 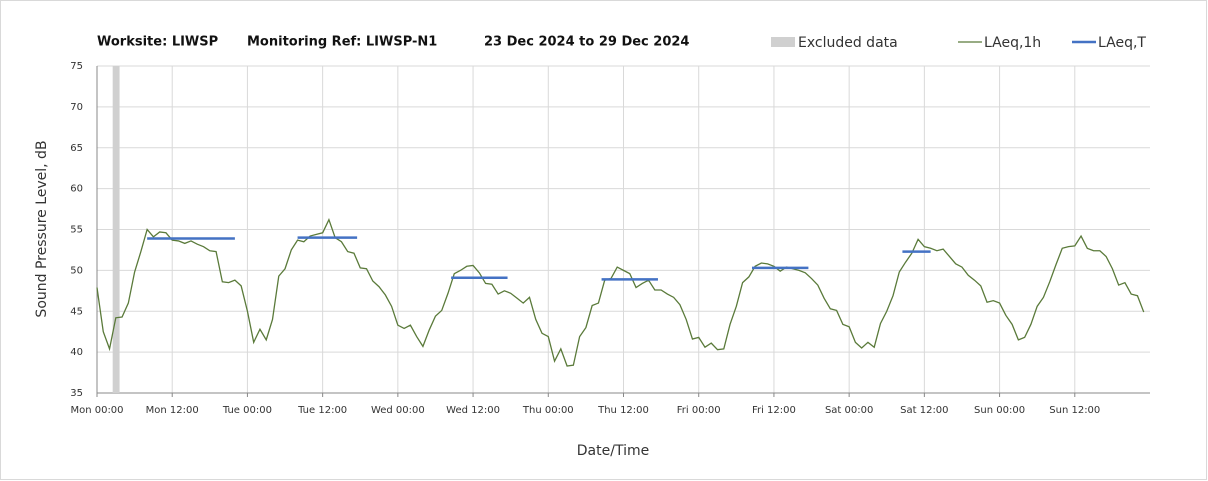 What do you see at coordinates (699, 410) in the screenshot?
I see `x-tick-label: Fri 00:00` at bounding box center [699, 410].